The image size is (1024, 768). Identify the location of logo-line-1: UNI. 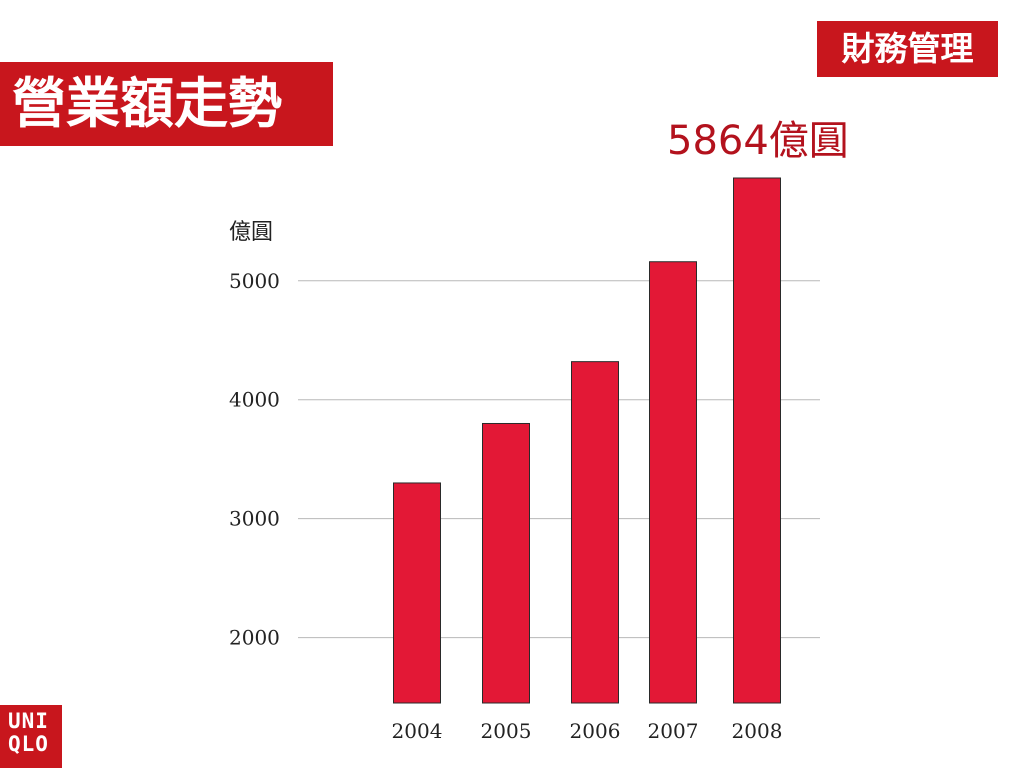
(28, 721).